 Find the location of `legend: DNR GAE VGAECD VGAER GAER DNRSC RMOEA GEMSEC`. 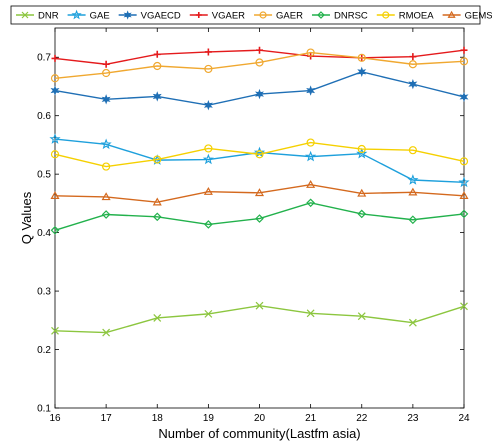

legend: DNR GAE VGAECD VGAER GAER DNRSC RMOEA GEMSEC is located at coordinates (254, 15).